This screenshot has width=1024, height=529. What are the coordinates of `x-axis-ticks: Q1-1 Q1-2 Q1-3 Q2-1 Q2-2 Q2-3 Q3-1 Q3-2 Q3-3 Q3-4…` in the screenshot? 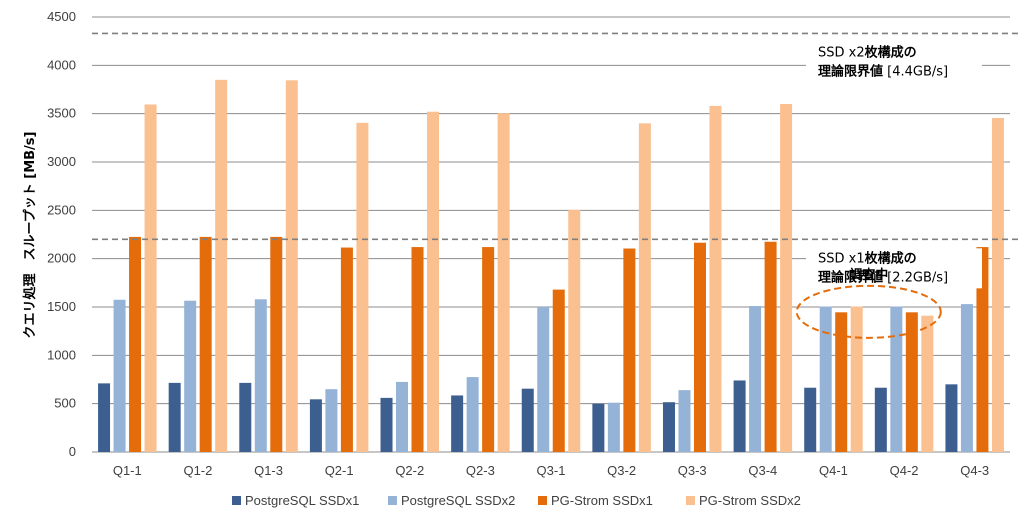 It's located at (551, 470).